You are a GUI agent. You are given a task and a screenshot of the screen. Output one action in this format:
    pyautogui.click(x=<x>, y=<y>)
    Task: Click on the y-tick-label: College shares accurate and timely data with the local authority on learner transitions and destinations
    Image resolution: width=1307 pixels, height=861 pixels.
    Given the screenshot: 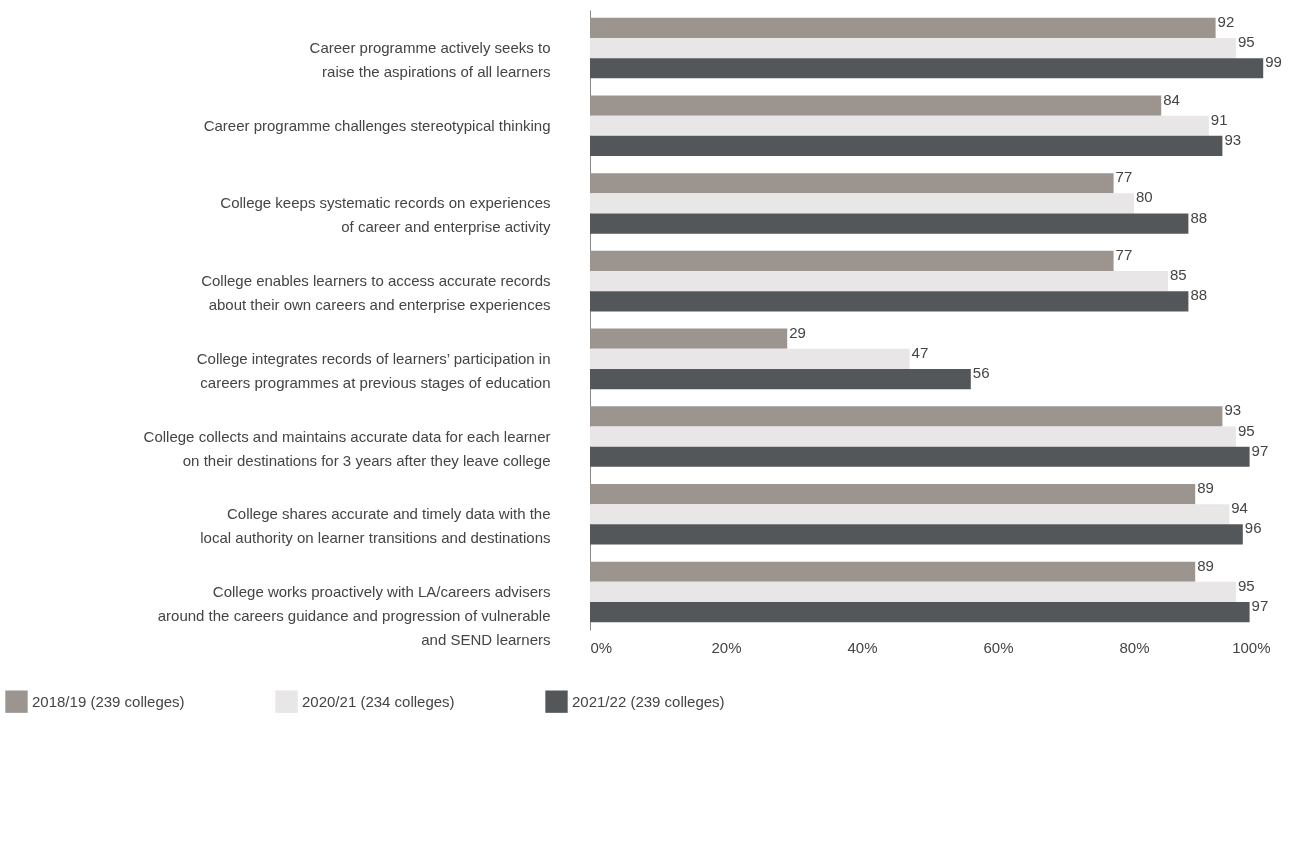 What is the action you would take?
    pyautogui.click(x=375, y=526)
    